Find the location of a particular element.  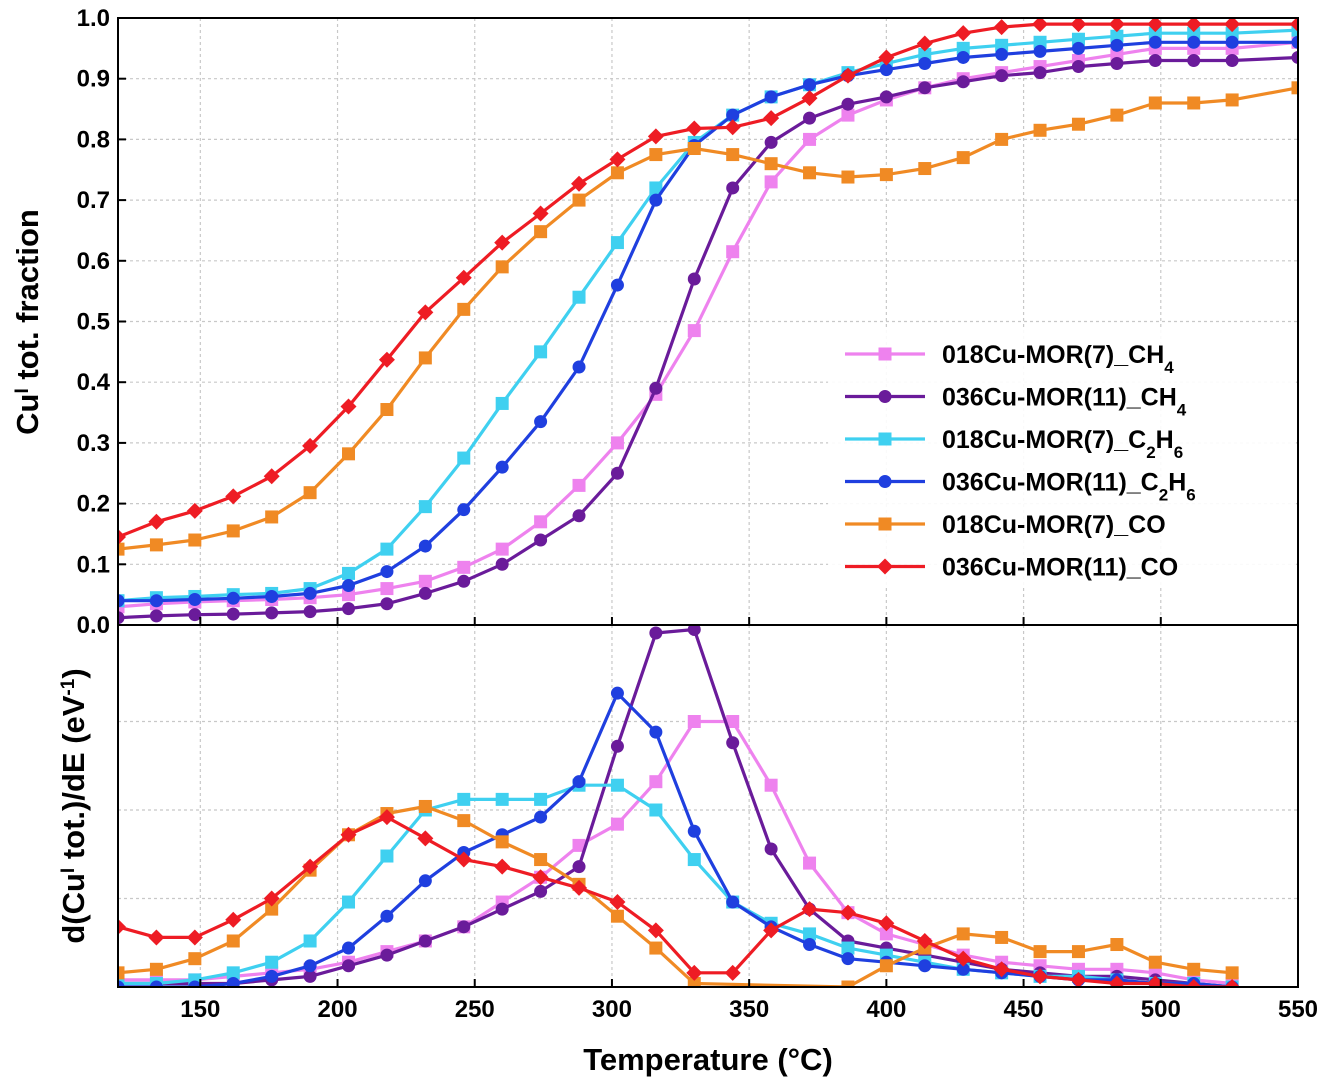

x-tick-label: 300 is located at coordinates (612, 1009).